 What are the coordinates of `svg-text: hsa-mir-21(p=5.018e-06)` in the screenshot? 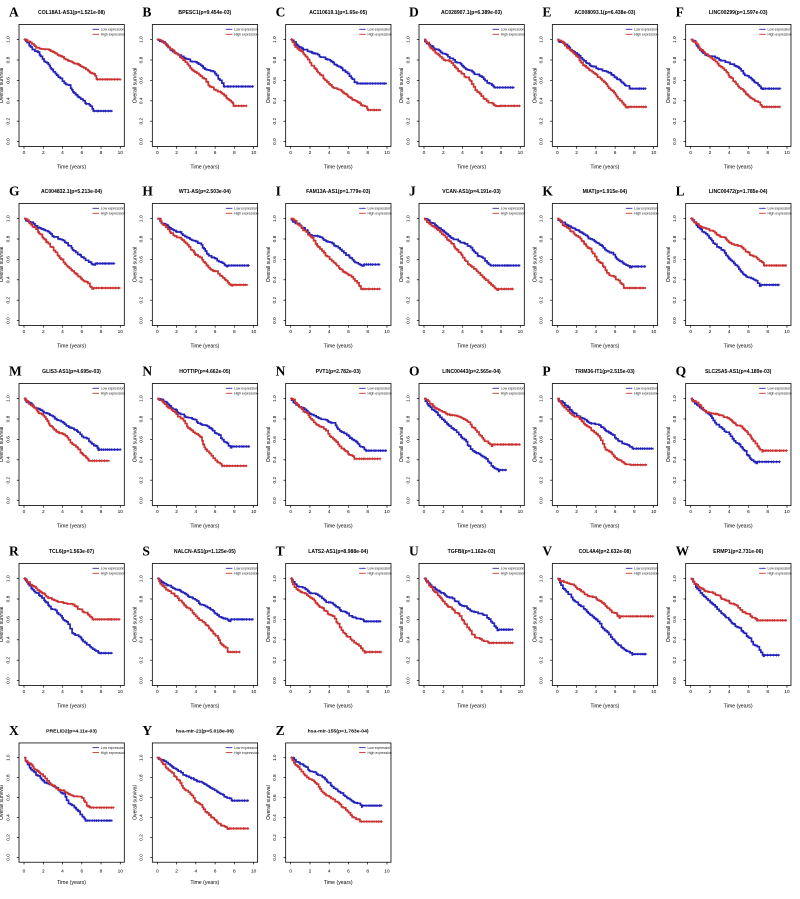 It's located at (205, 732).